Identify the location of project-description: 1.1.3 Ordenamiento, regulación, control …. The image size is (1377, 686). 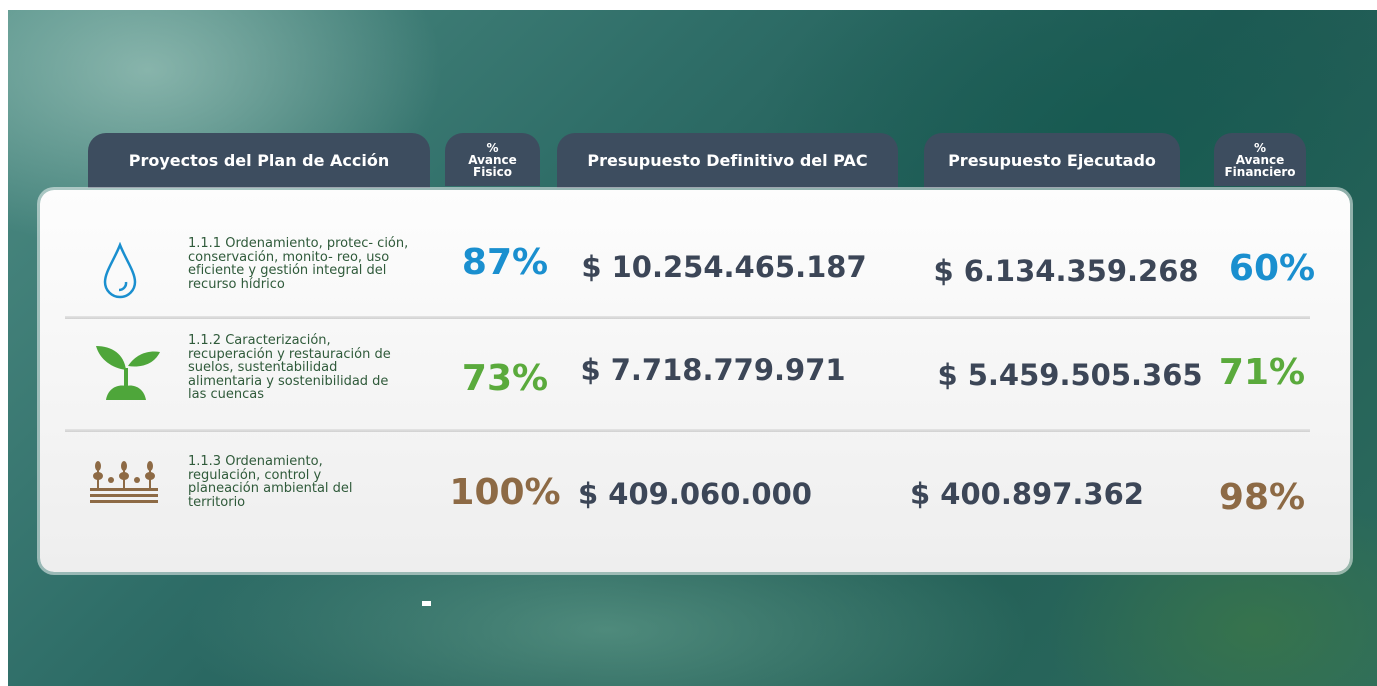
(270, 482).